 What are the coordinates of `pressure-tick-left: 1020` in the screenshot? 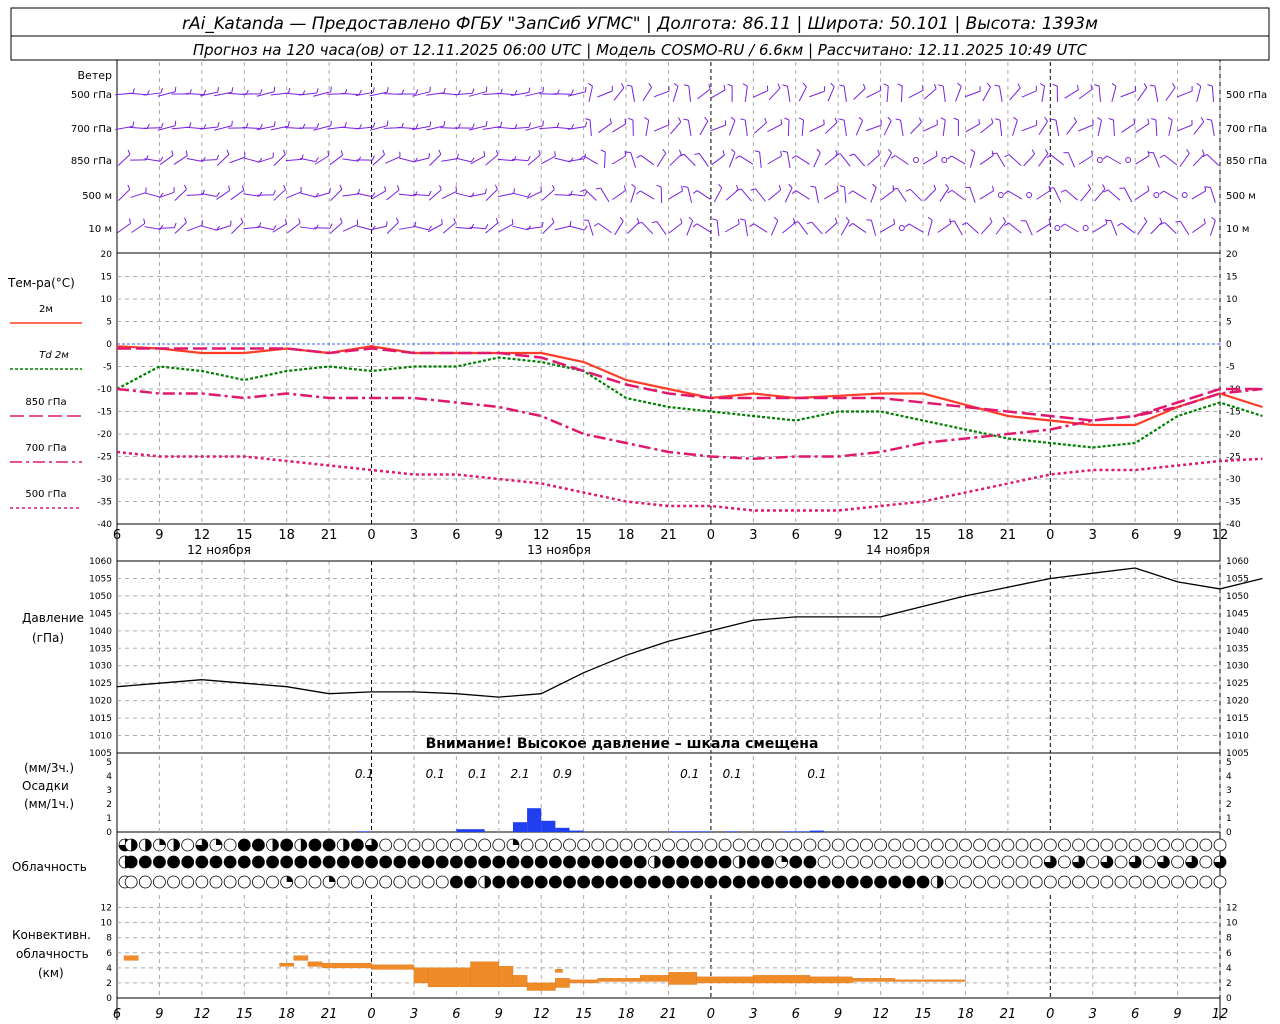 It's located at (100, 702).